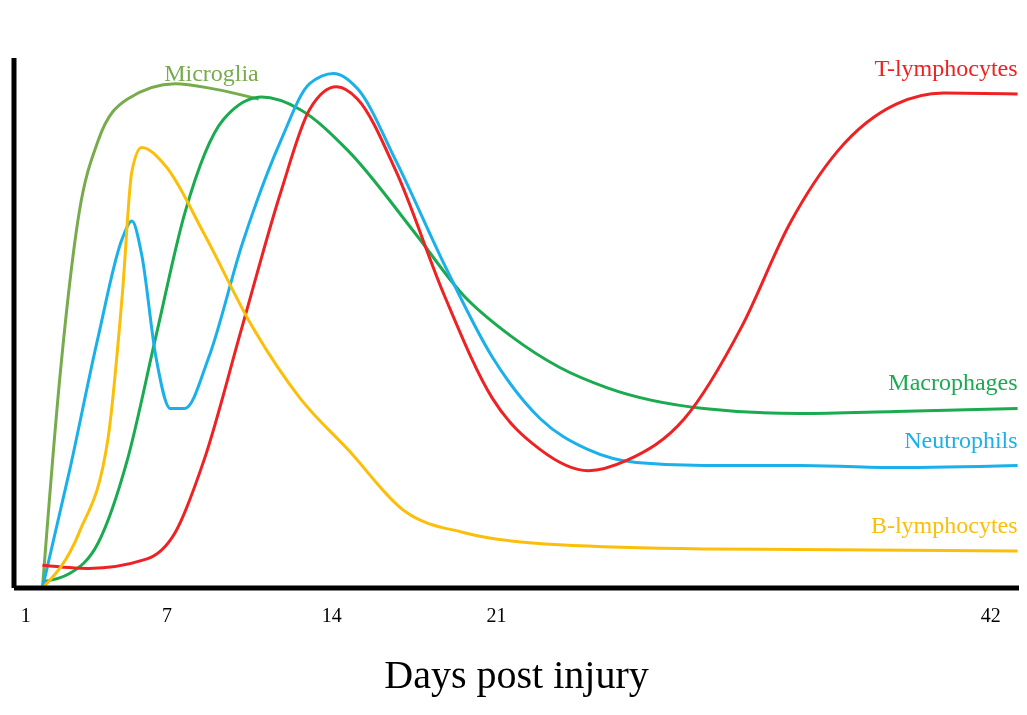 The width and height of the screenshot is (1027, 715). Describe the element at coordinates (946, 68) in the screenshot. I see `series-label: T-lymphocytes` at that location.